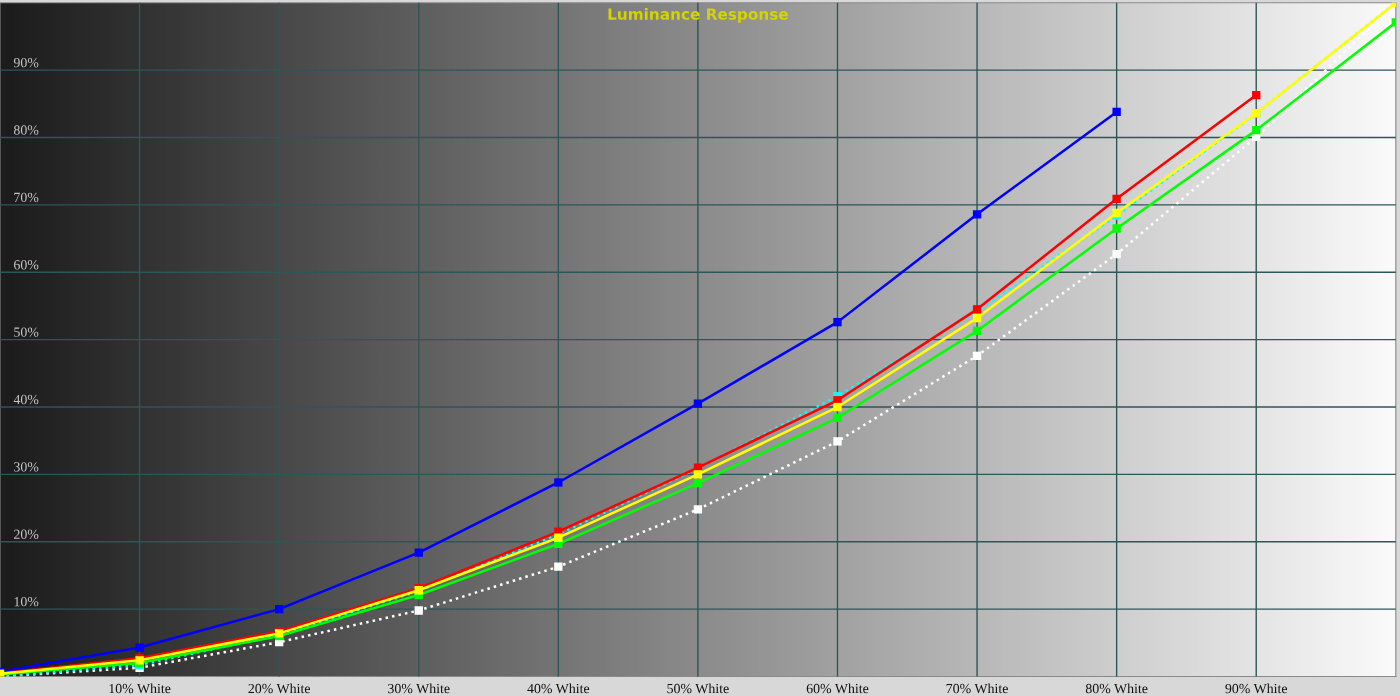  Describe the element at coordinates (26, 332) in the screenshot. I see `y-tick-label: 50%` at that location.